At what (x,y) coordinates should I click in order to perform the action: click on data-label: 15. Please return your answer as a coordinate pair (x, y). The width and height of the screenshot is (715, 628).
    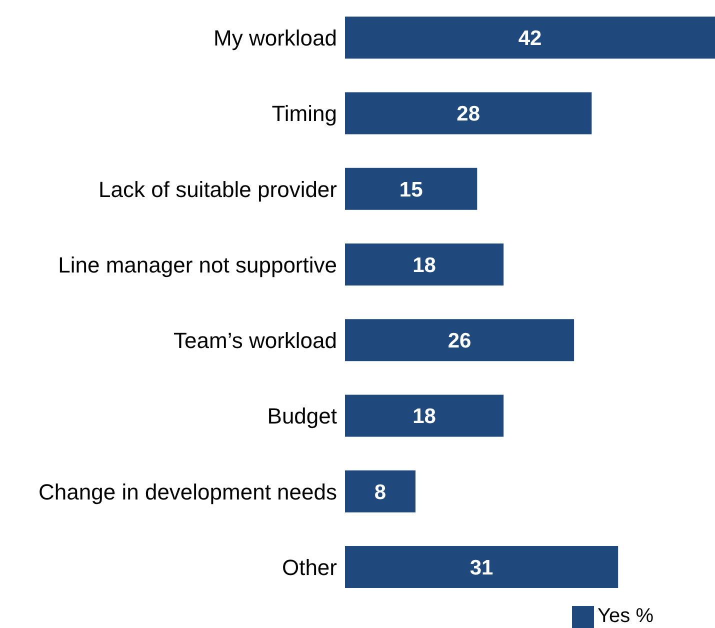
    Looking at the image, I should click on (411, 190).